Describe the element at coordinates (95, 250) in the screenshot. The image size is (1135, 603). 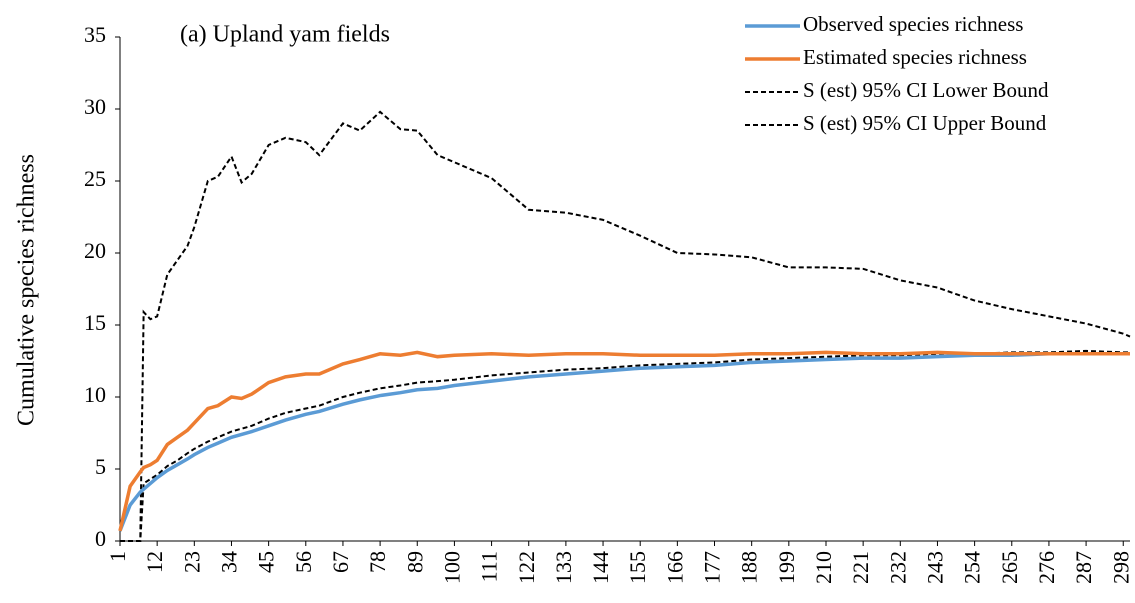
I see `y-tick-label: 20` at that location.